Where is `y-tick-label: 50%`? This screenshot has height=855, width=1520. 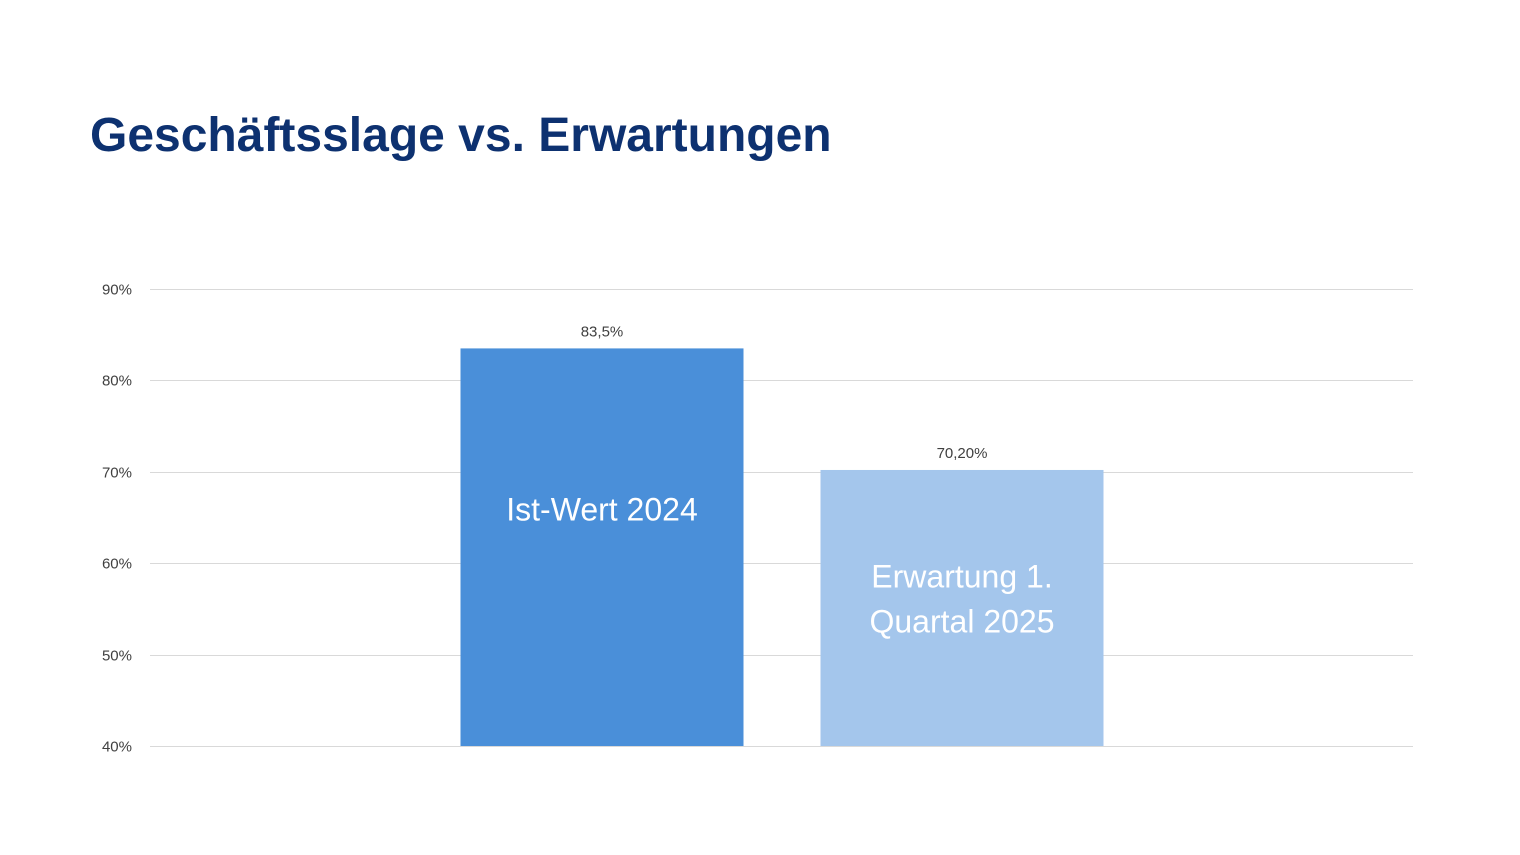 y-tick-label: 50% is located at coordinates (117, 656).